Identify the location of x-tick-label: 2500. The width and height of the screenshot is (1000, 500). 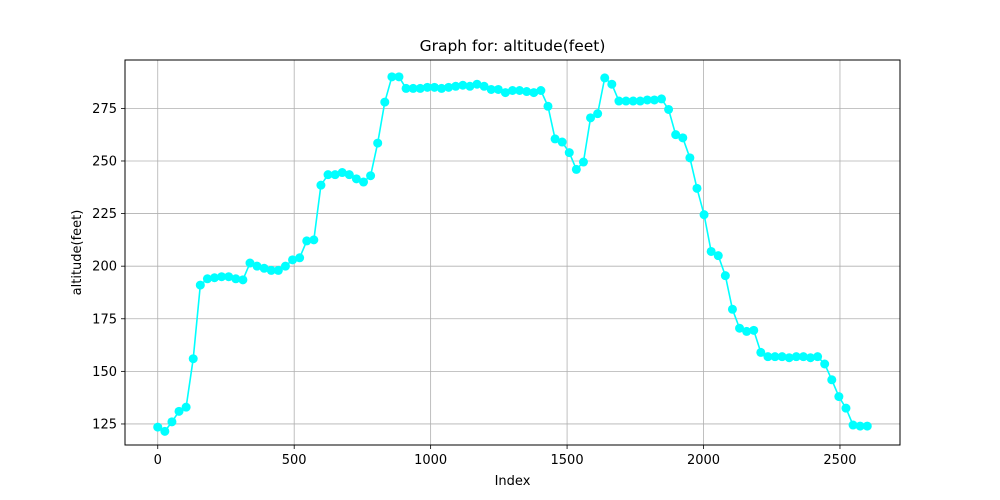
(839, 460).